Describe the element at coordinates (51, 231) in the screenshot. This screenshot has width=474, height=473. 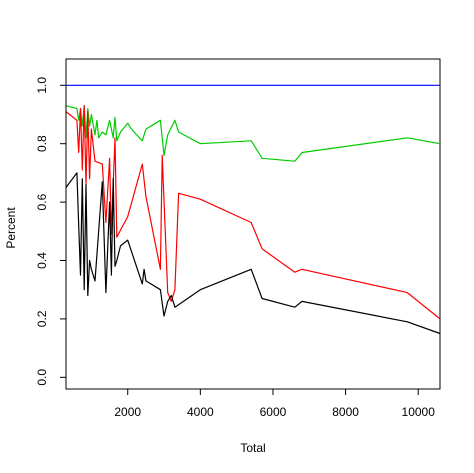
I see `y-axis: 0.0 0.2 0.4 0.6 0.8 1.0` at that location.